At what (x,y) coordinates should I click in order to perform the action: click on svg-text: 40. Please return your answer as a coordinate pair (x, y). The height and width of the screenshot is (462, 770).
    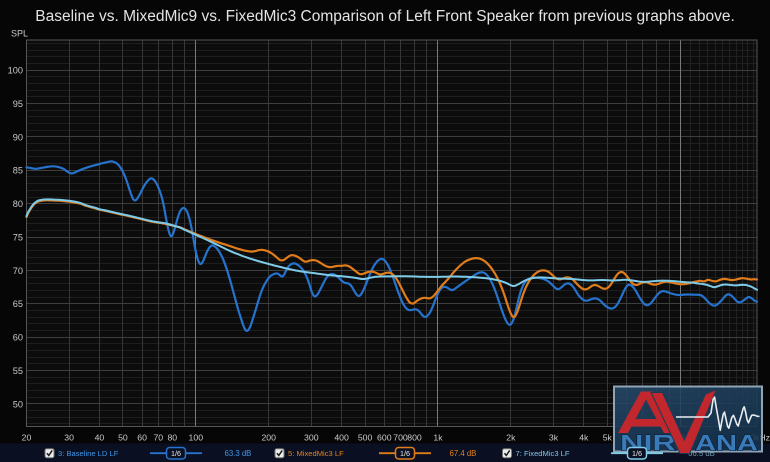
    Looking at the image, I should click on (100, 437).